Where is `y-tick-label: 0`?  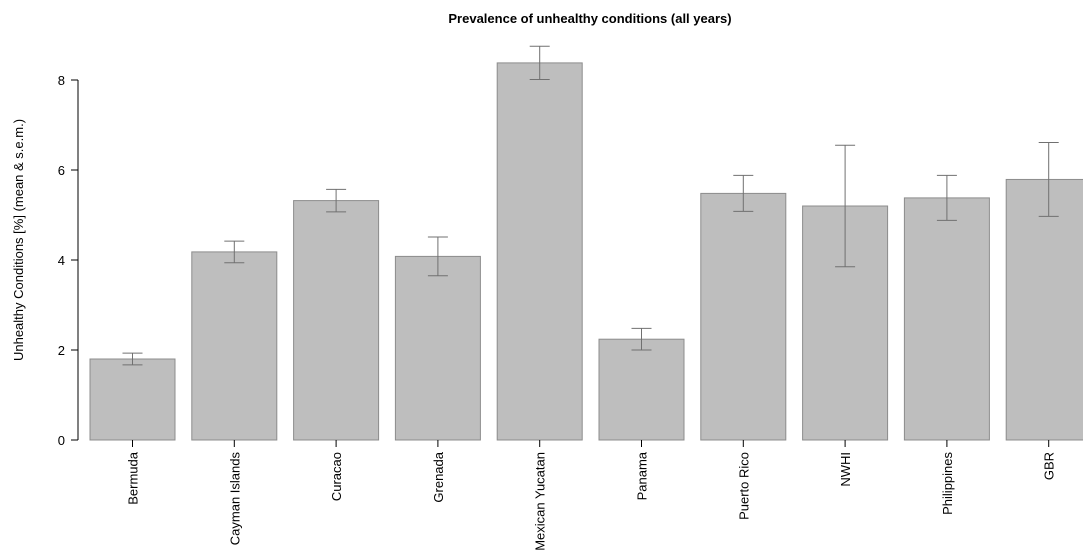
y-tick-label: 0 is located at coordinates (61, 440).